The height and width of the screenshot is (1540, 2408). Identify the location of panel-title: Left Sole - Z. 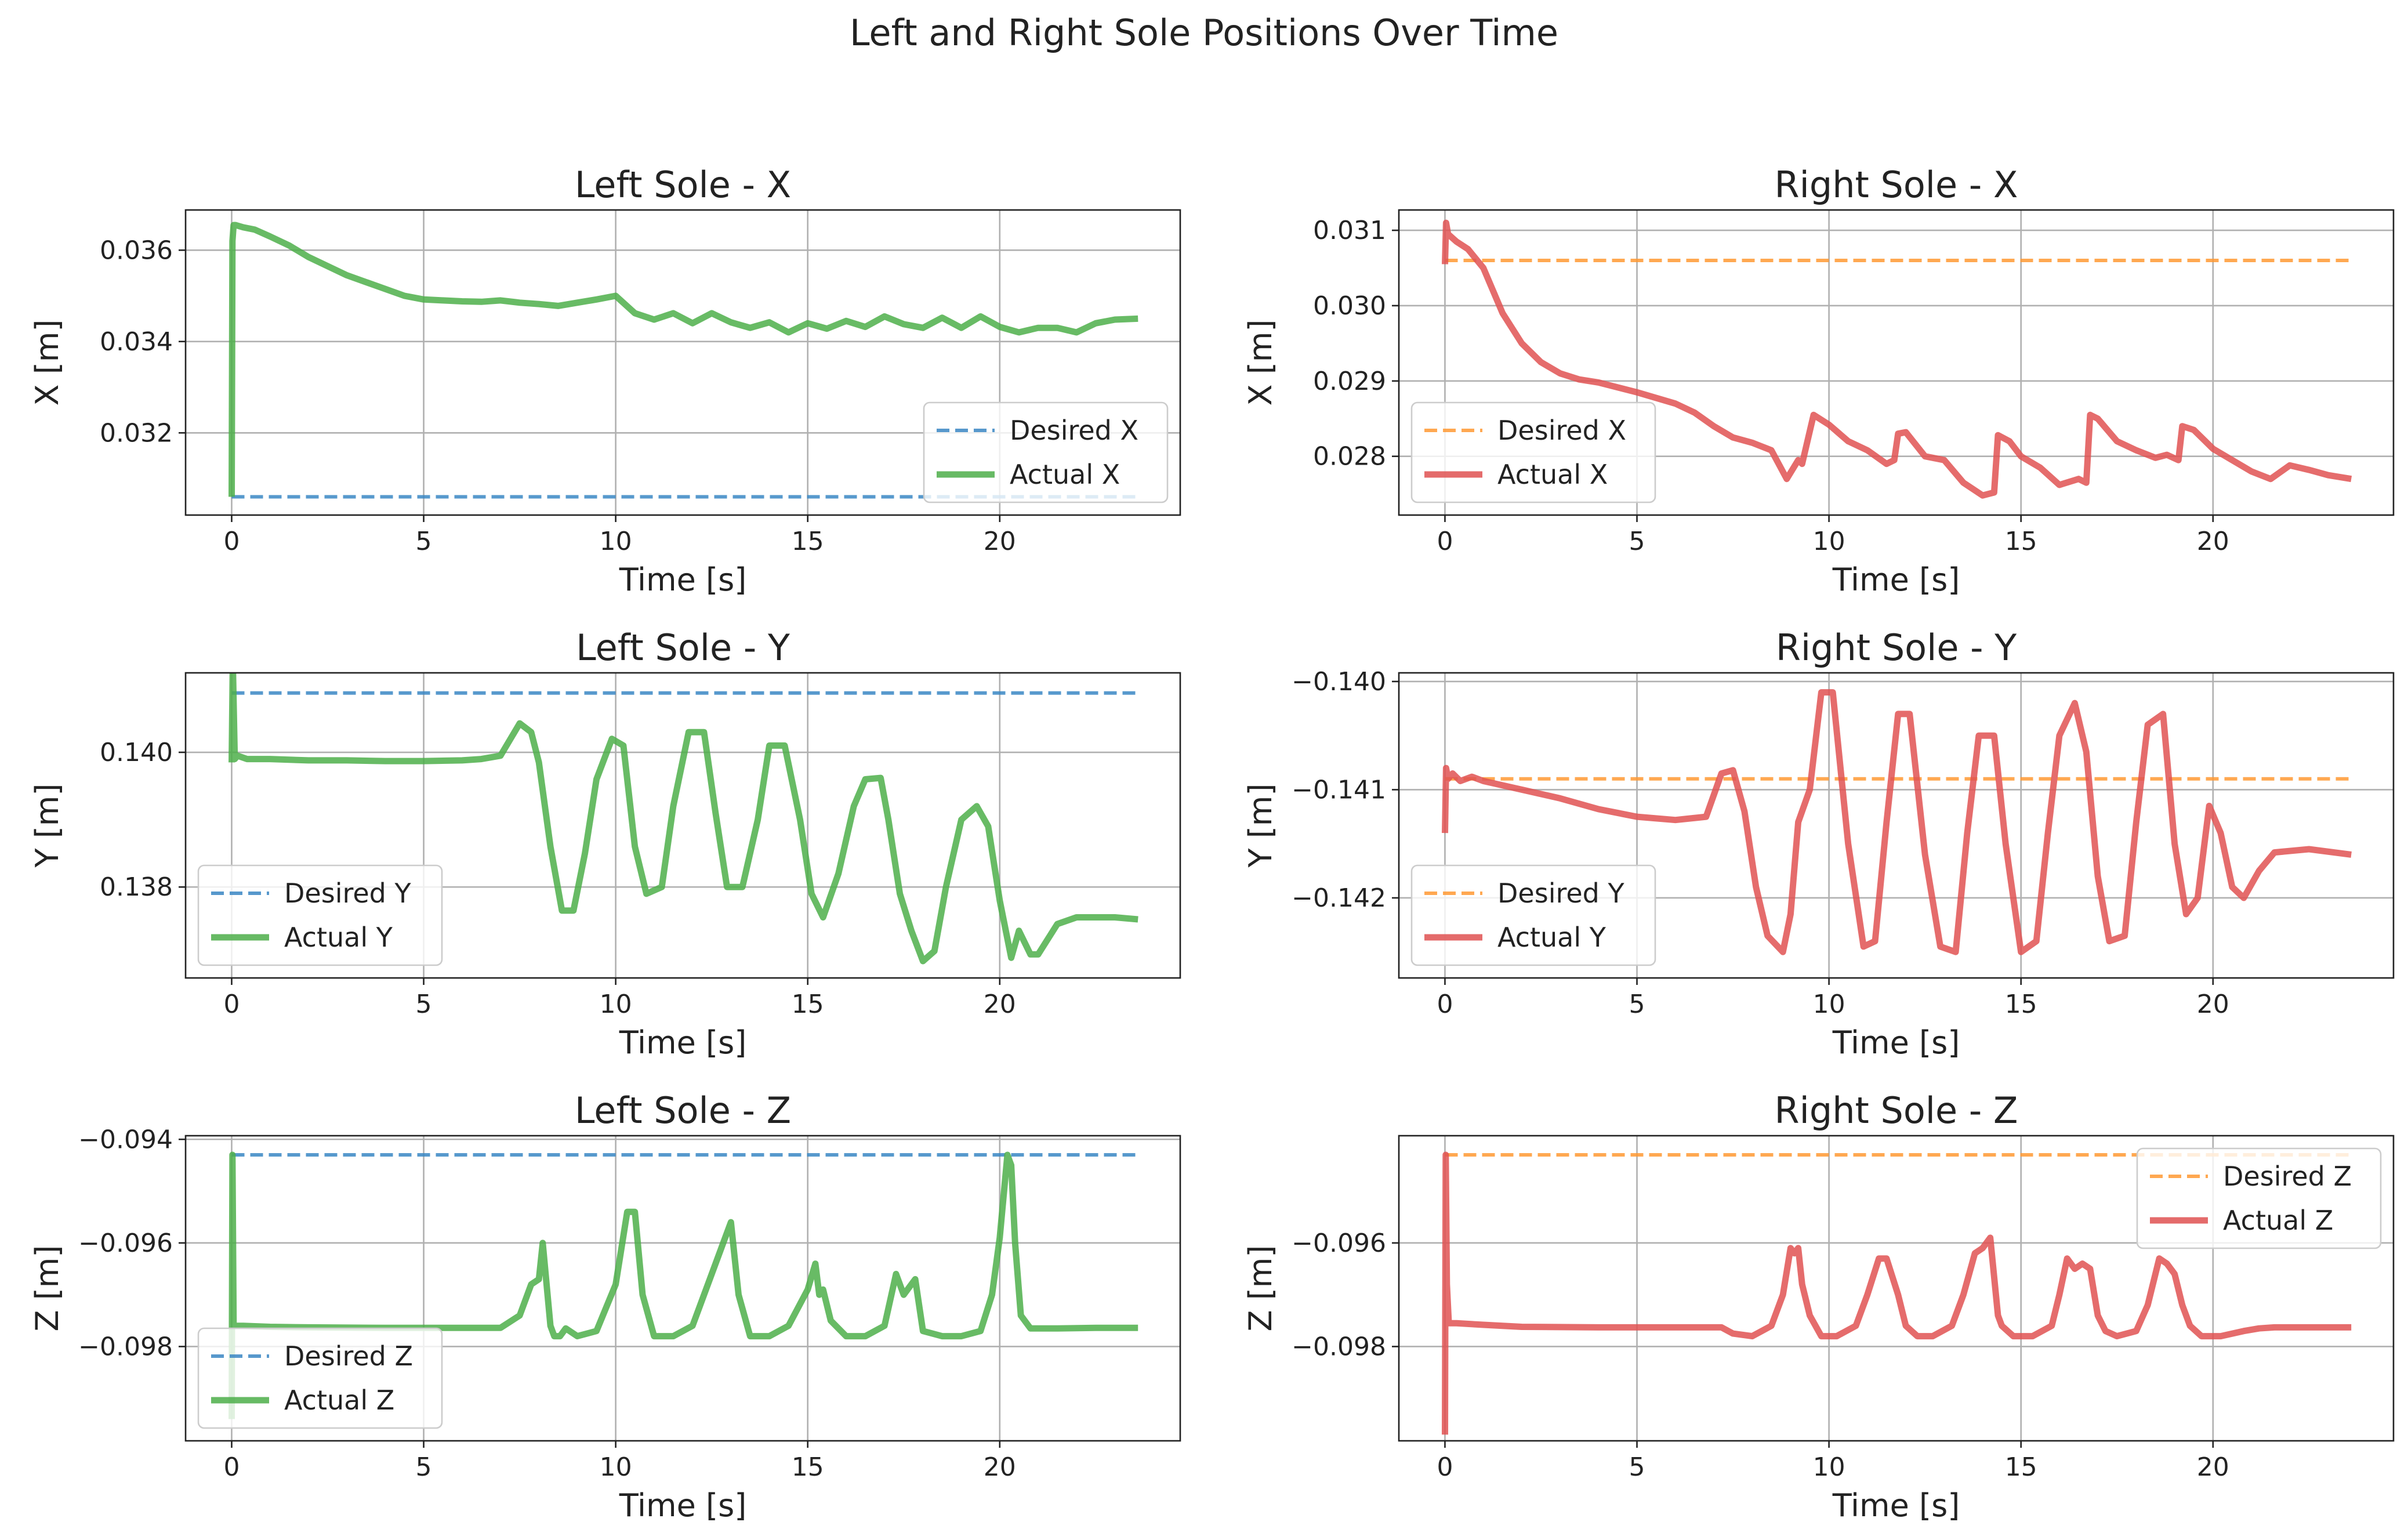
(683, 1110).